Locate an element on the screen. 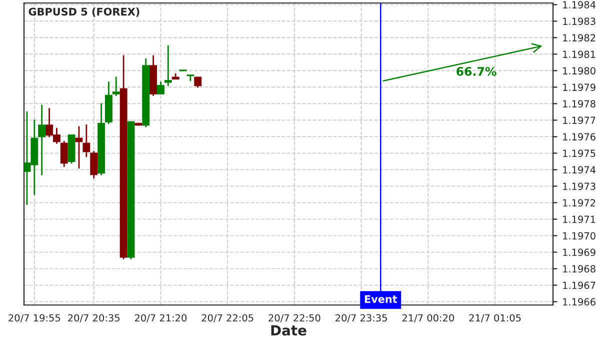 The height and width of the screenshot is (340, 600). y-tick-label: 1.1983 is located at coordinates (579, 21).